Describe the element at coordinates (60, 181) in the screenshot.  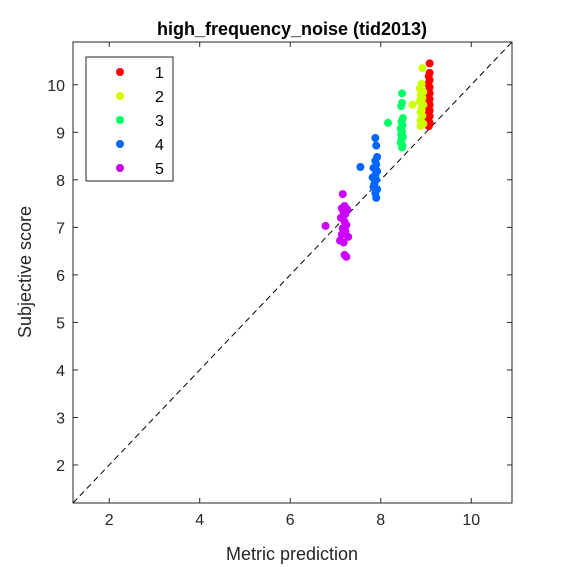
I see `y-tick-label: 8` at that location.